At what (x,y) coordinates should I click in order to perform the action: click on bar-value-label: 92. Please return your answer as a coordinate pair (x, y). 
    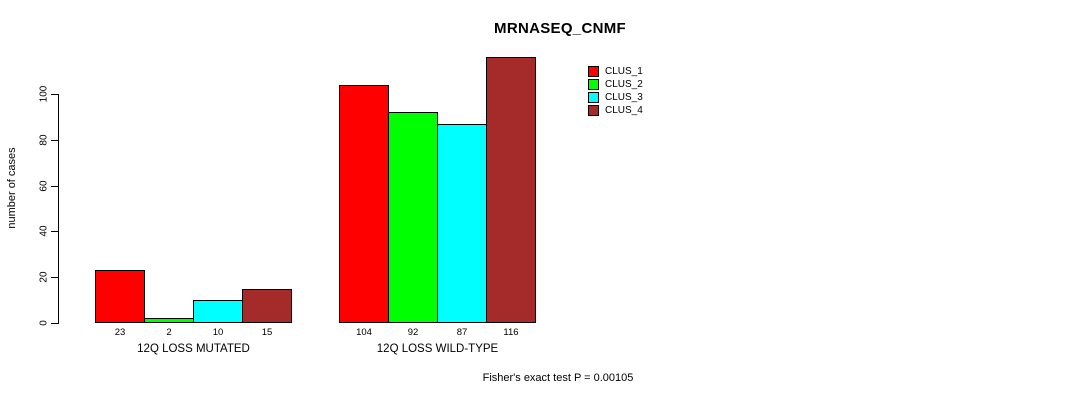
    Looking at the image, I should click on (413, 332).